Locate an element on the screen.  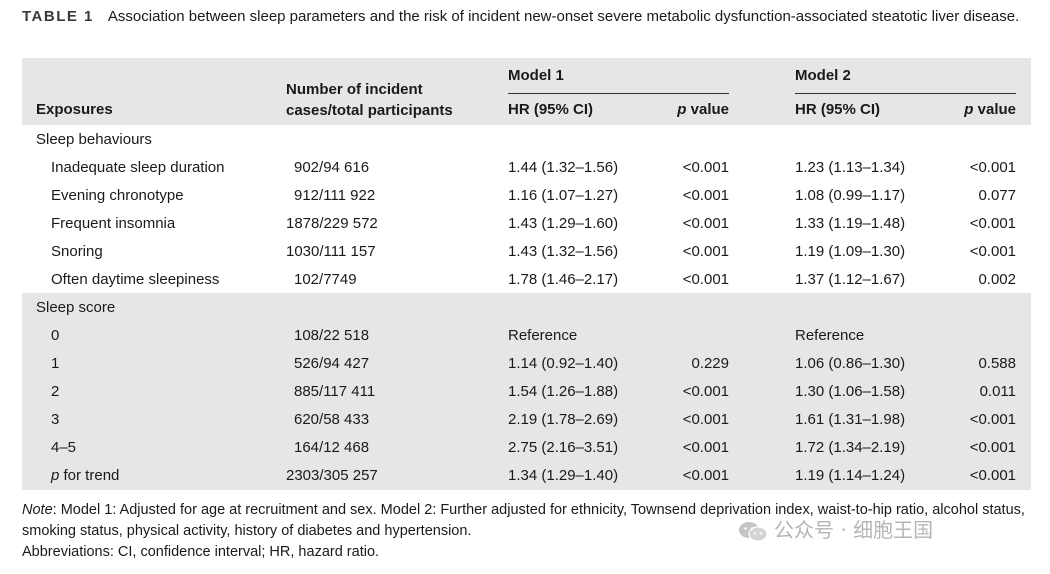
row-m1-hr: 2.19 (1.78–2.69) is located at coordinates (563, 419).